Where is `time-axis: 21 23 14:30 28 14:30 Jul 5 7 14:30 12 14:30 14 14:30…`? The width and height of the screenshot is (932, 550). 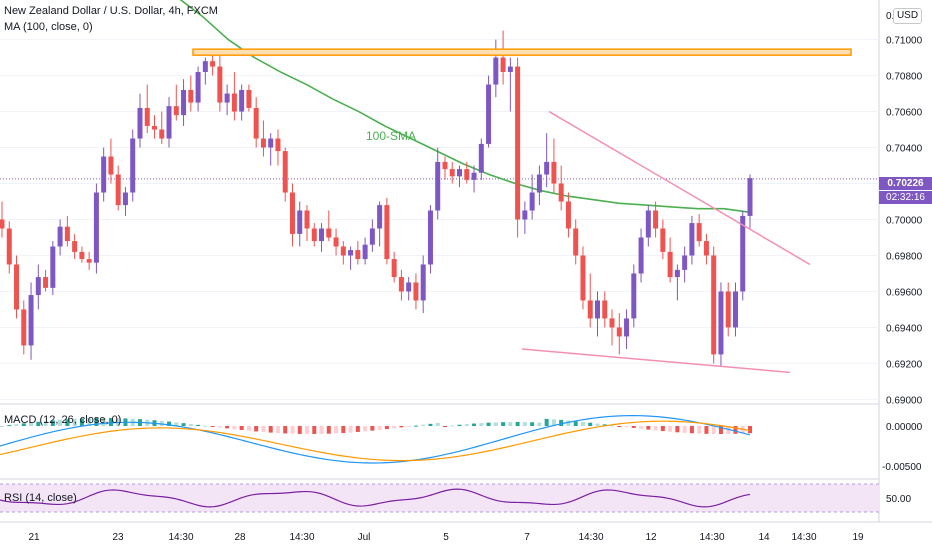
time-axis: 21 23 14:30 28 14:30 Jul 5 7 14:30 12 14:30 14 14:30… is located at coordinates (446, 537).